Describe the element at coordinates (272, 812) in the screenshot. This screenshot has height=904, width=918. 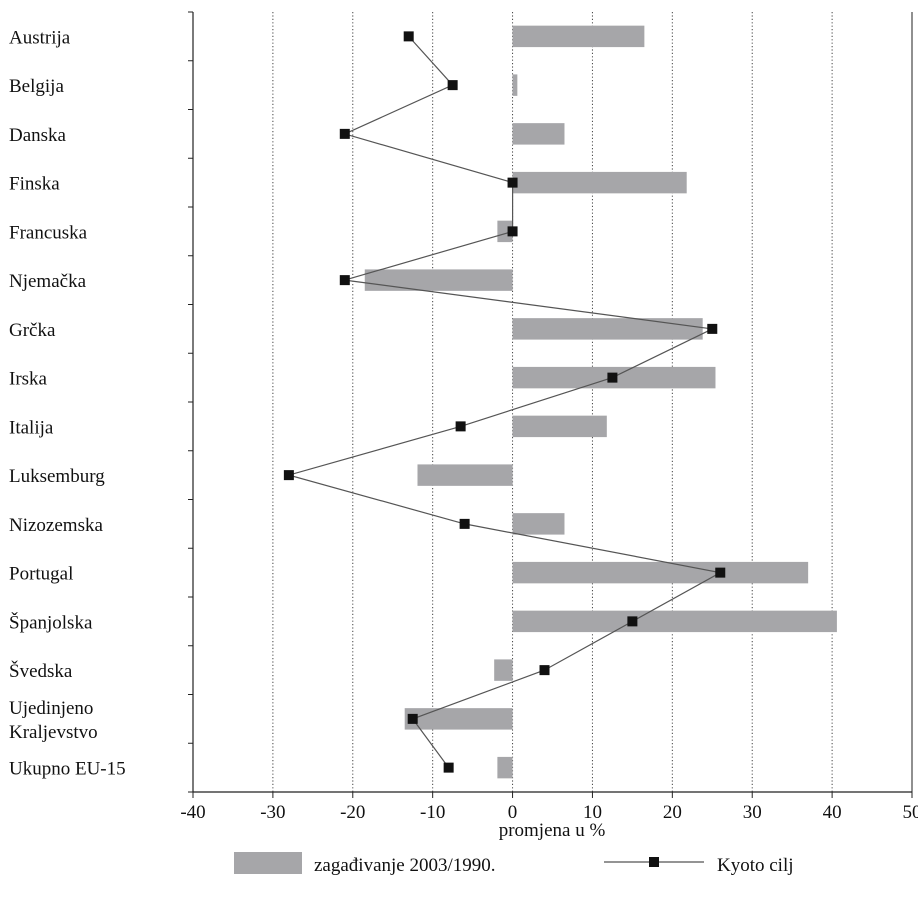
I see `x-tick-label: -30` at that location.